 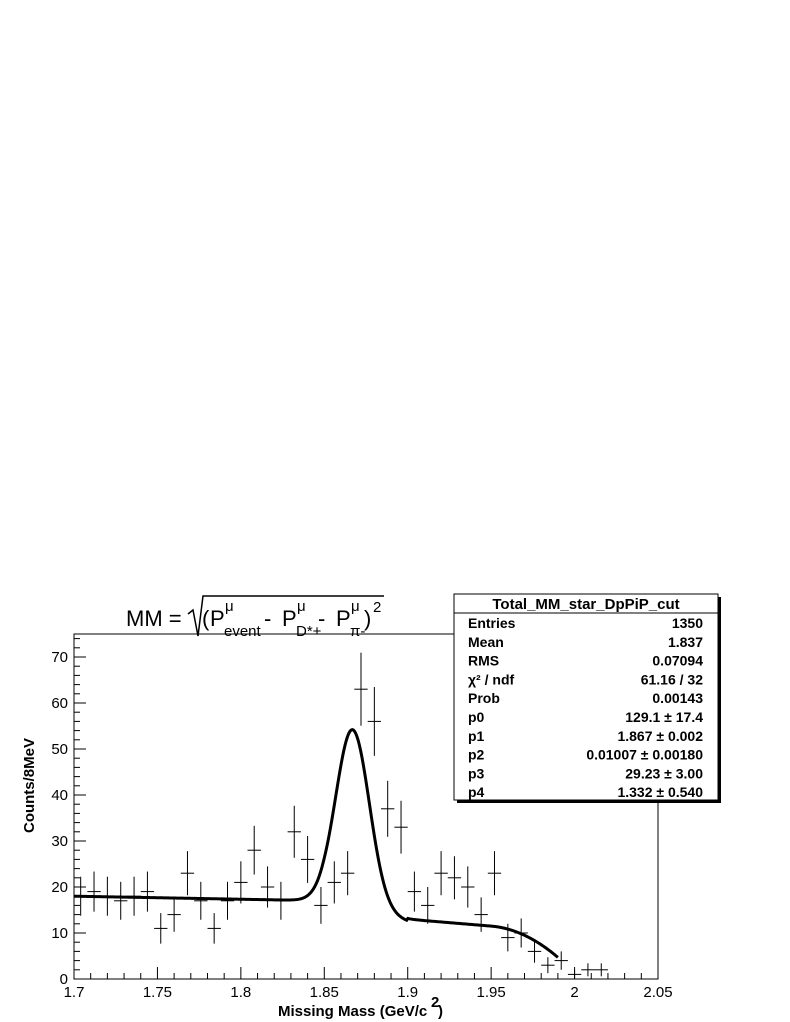 What do you see at coordinates (59, 749) in the screenshot?
I see `y-tick-label: 50` at bounding box center [59, 749].